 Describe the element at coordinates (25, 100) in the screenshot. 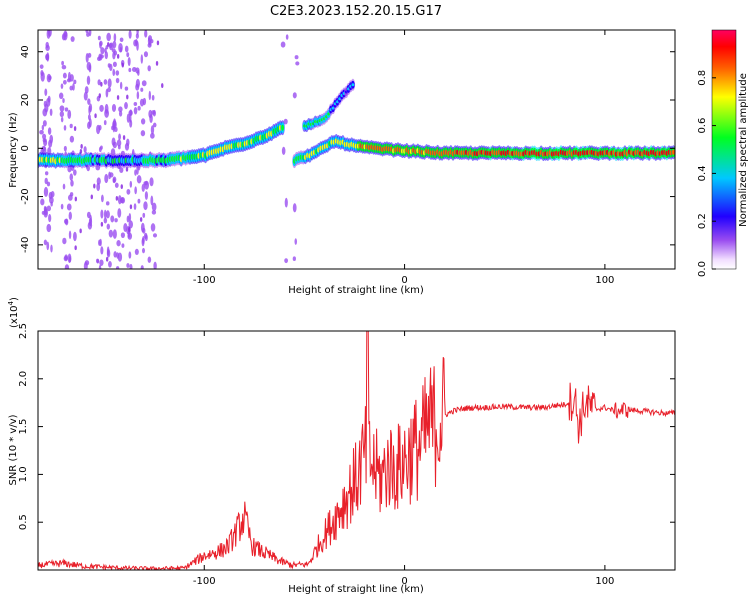

I see `spectrogram-y-tick-label: 20` at that location.